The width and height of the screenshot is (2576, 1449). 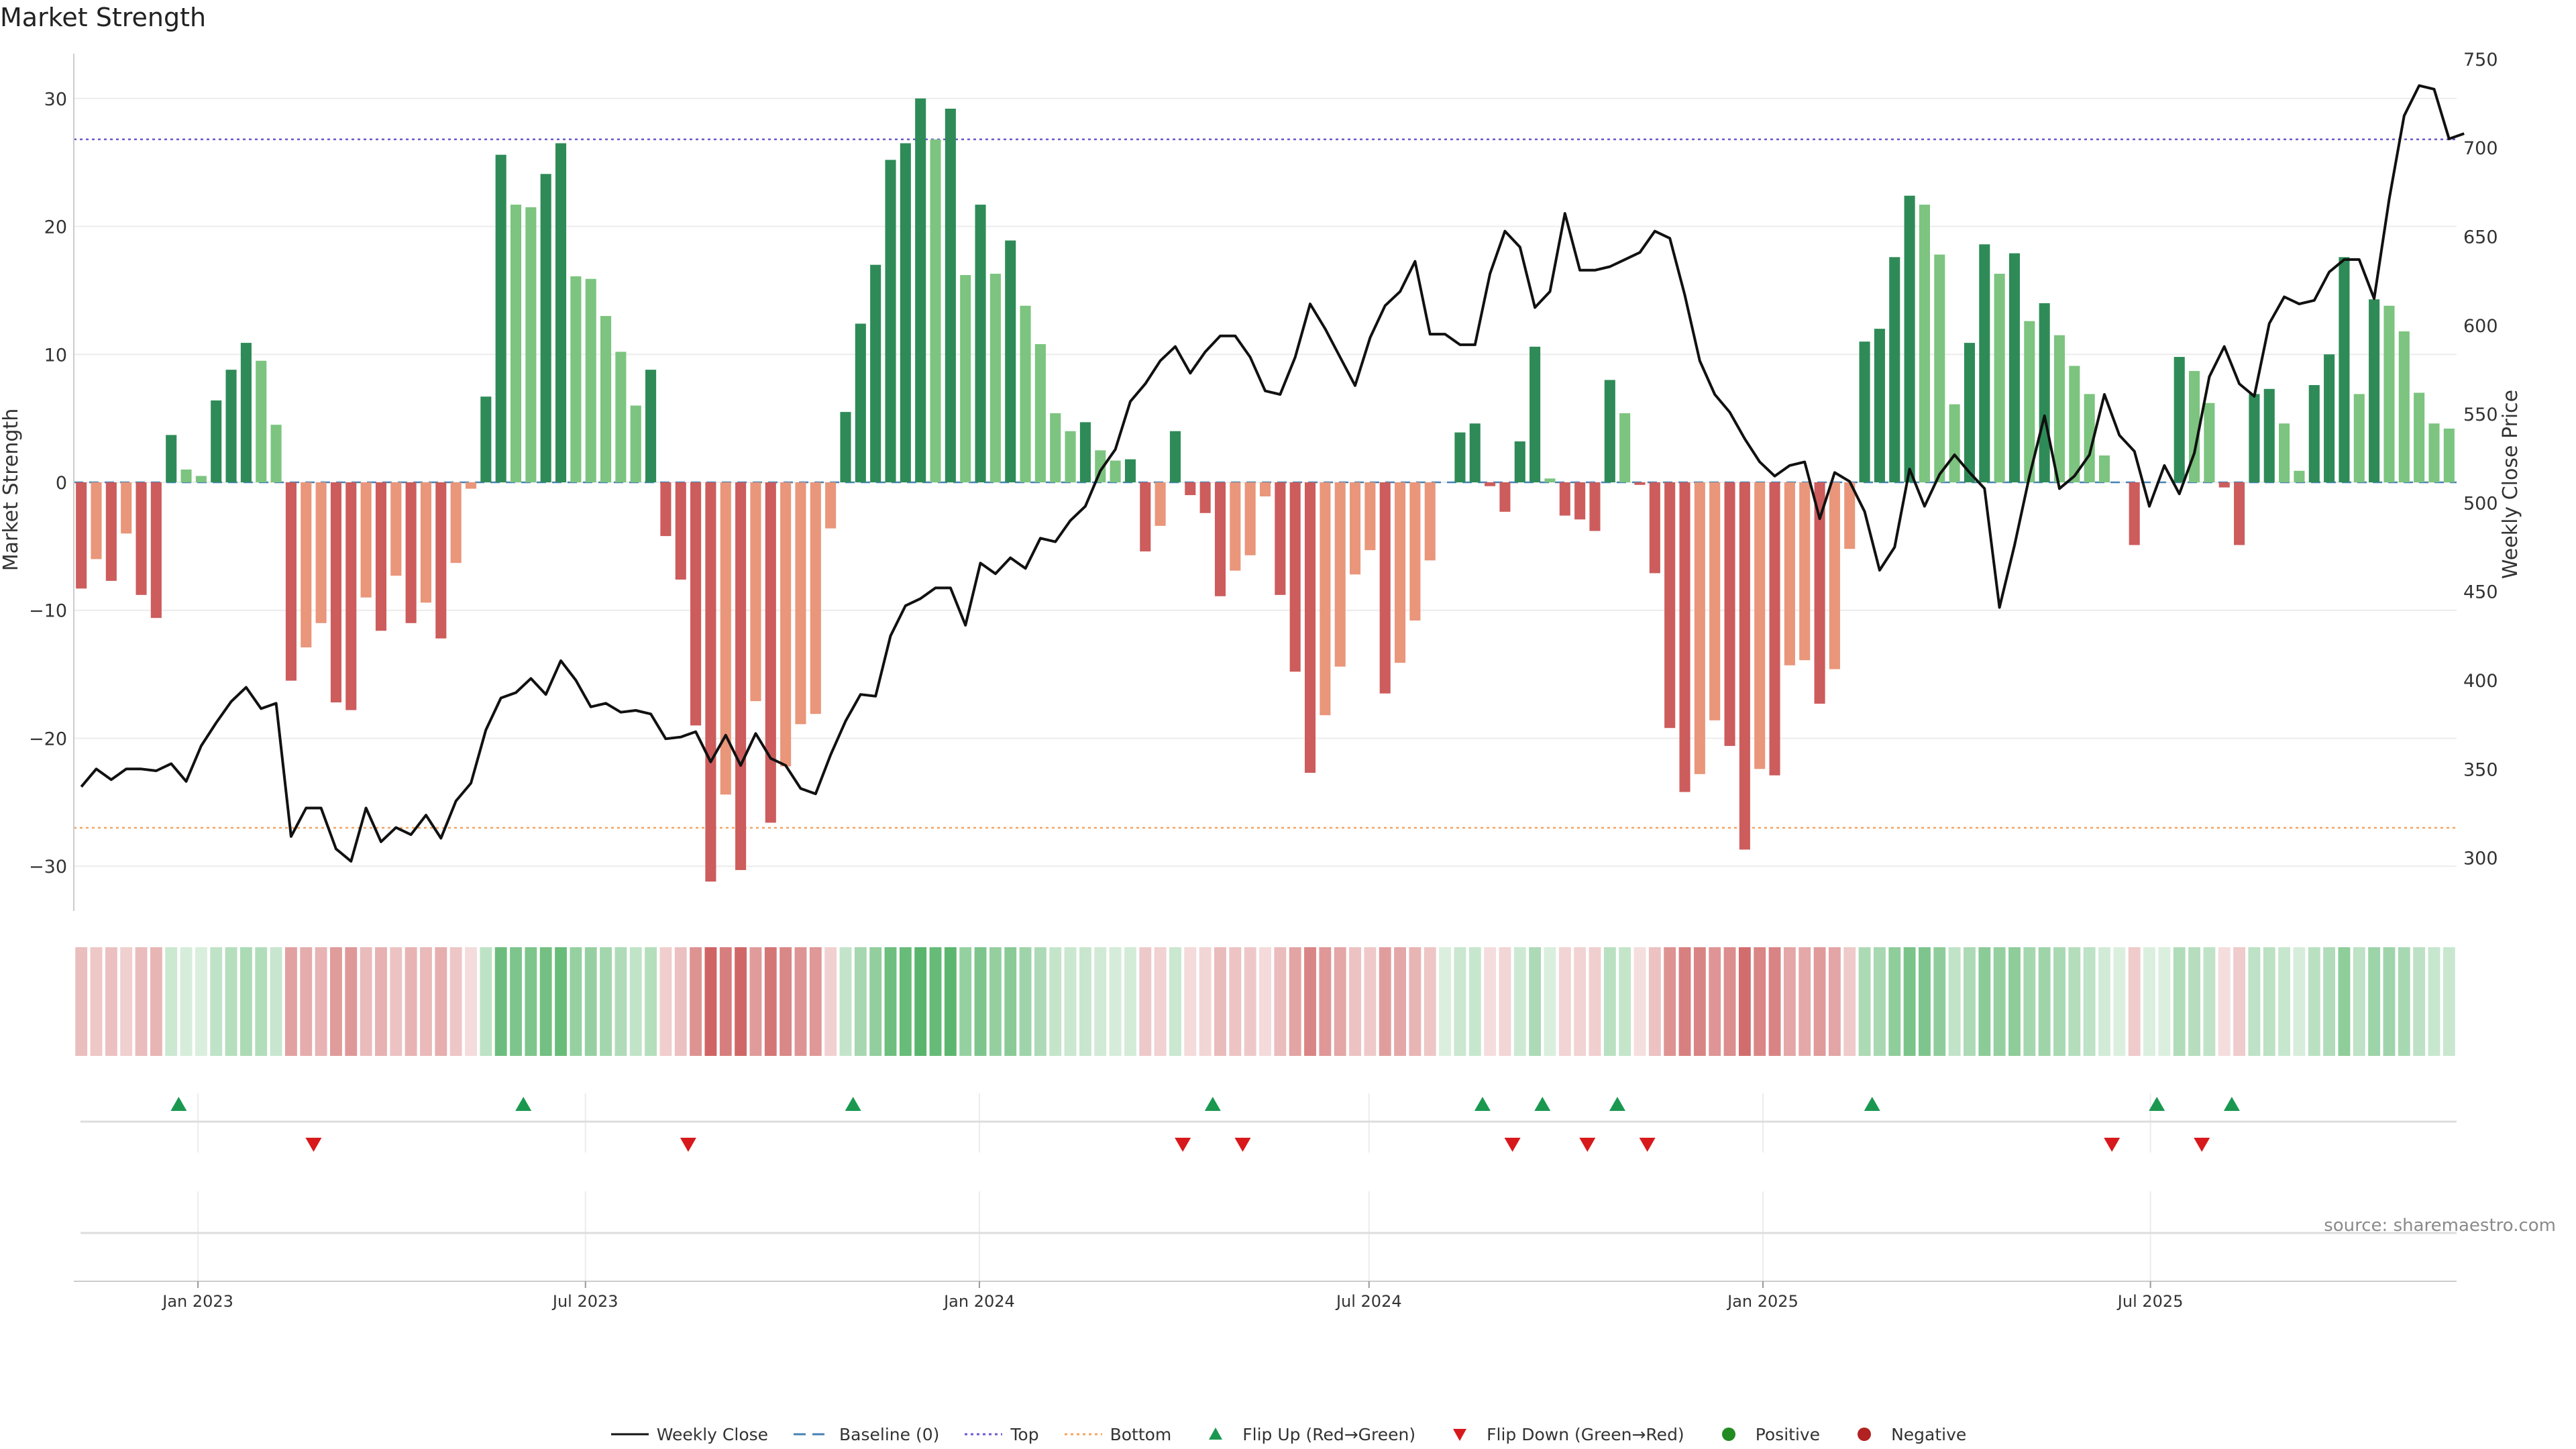 I want to click on red-dot-icon, so click(x=1865, y=1434).